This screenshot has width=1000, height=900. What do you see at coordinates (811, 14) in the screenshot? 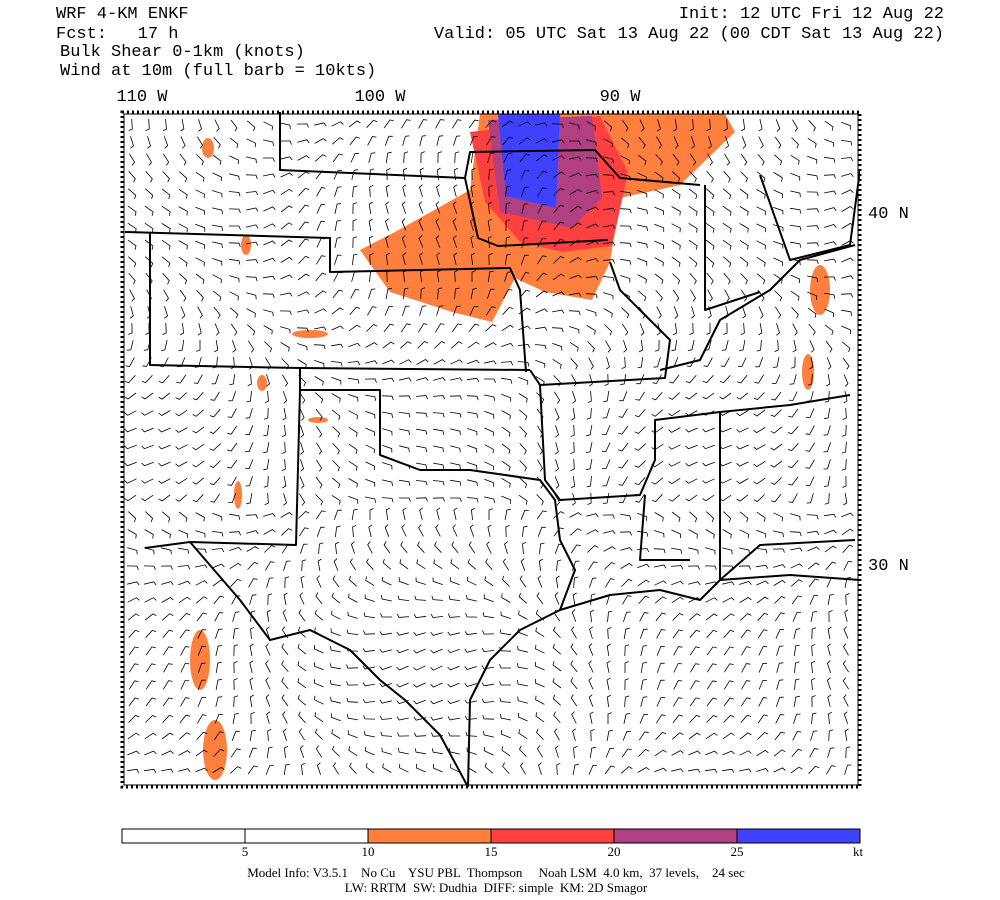
I see `init-time: Init: 12 UTC Fri 12 Aug 22` at bounding box center [811, 14].